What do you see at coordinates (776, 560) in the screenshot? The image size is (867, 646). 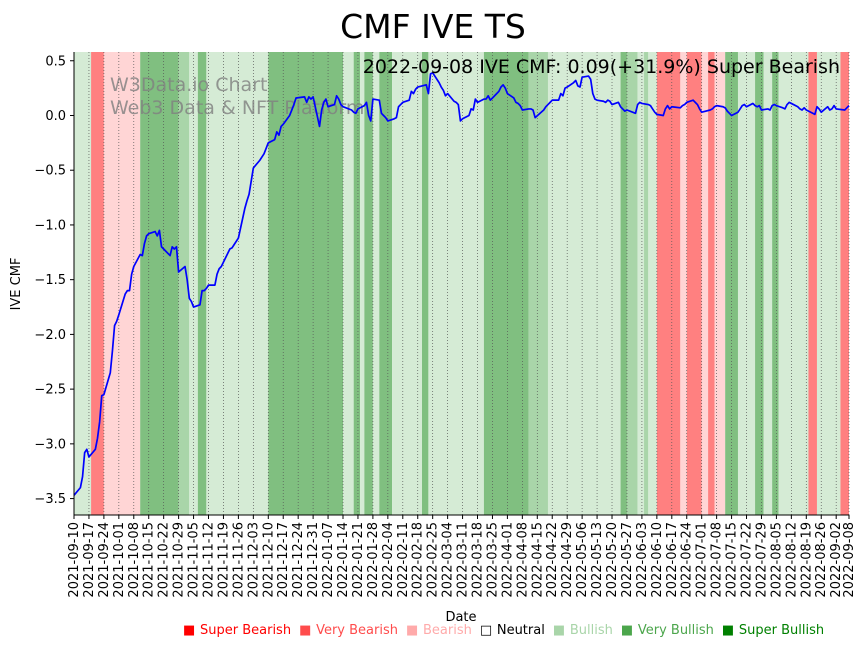 I see `x-tick-label: 2022-08-05` at bounding box center [776, 560].